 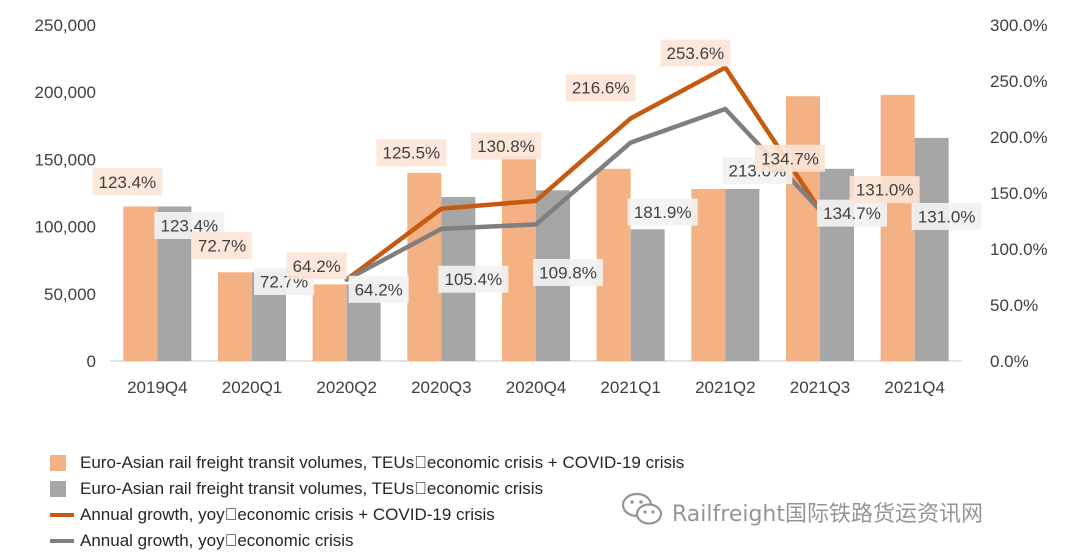 What do you see at coordinates (642, 512) in the screenshot?
I see `wechat-icon` at bounding box center [642, 512].